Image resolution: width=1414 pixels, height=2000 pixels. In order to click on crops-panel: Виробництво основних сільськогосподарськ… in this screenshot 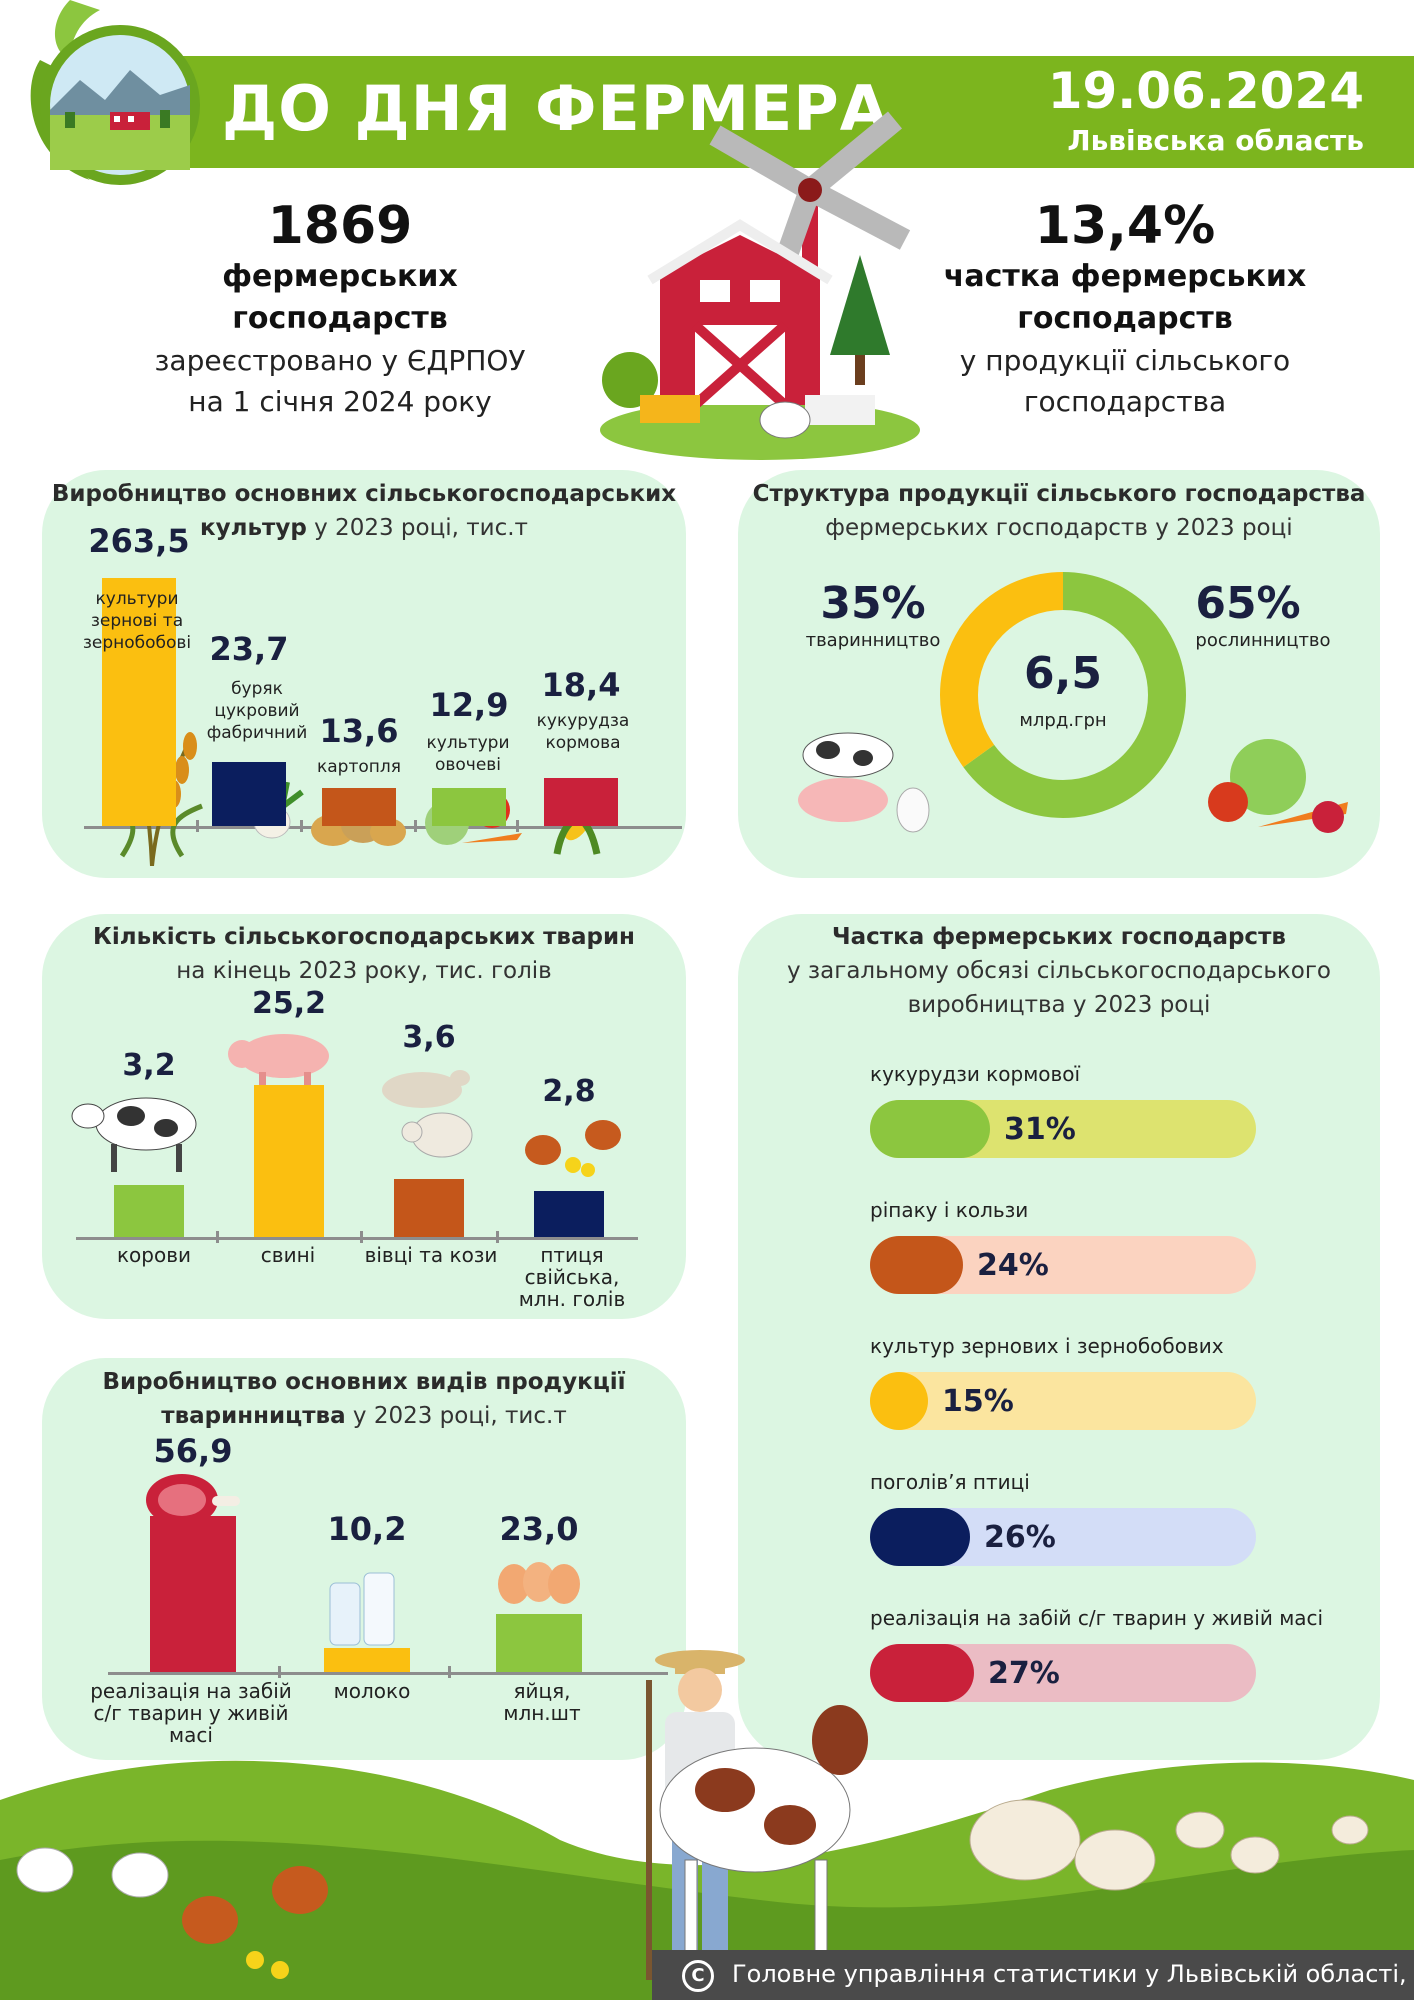, I will do `click(364, 674)`.